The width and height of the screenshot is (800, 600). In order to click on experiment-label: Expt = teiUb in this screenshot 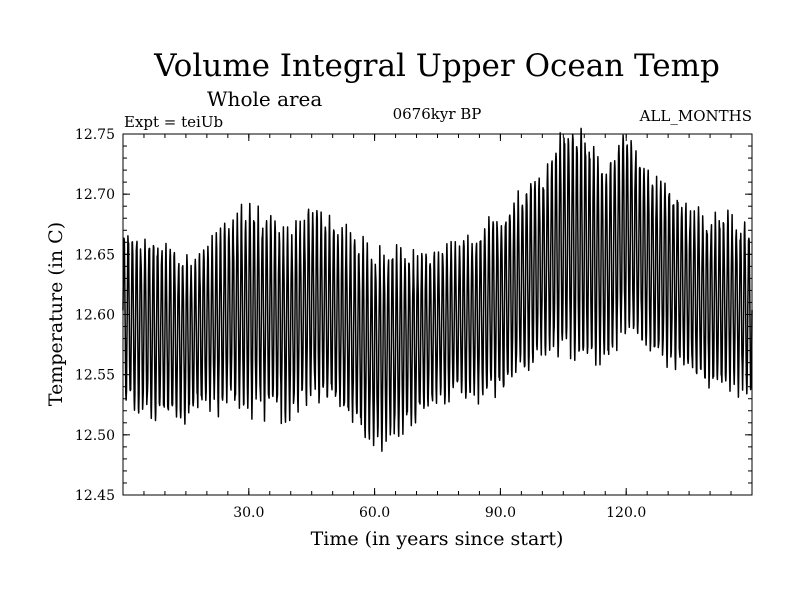, I will do `click(173, 122)`.